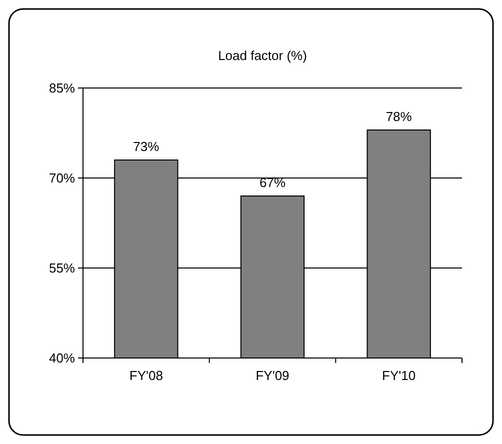 Image resolution: width=502 pixels, height=444 pixels. Describe the element at coordinates (62, 268) in the screenshot. I see `y-tick-label: 55%` at that location.